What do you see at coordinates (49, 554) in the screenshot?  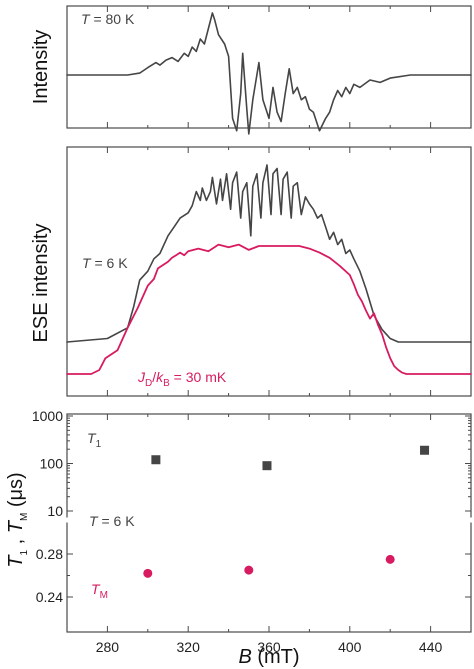 I see `lower-y-tick-label: 0.28` at bounding box center [49, 554].